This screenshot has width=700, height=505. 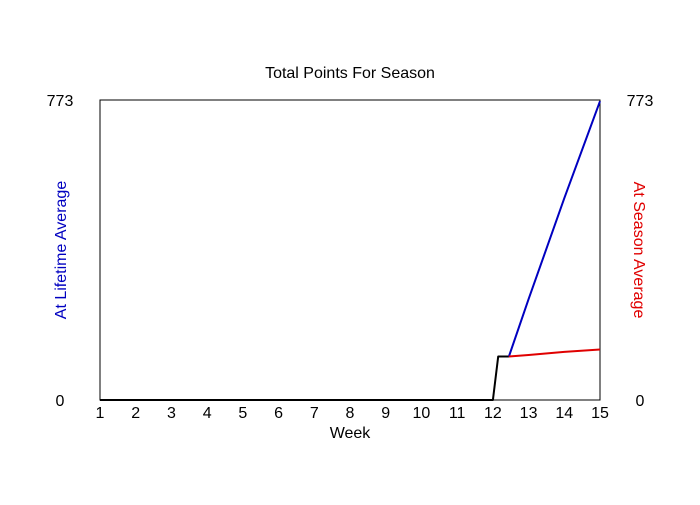 What do you see at coordinates (278, 413) in the screenshot?
I see `x-tick-label: 6` at bounding box center [278, 413].